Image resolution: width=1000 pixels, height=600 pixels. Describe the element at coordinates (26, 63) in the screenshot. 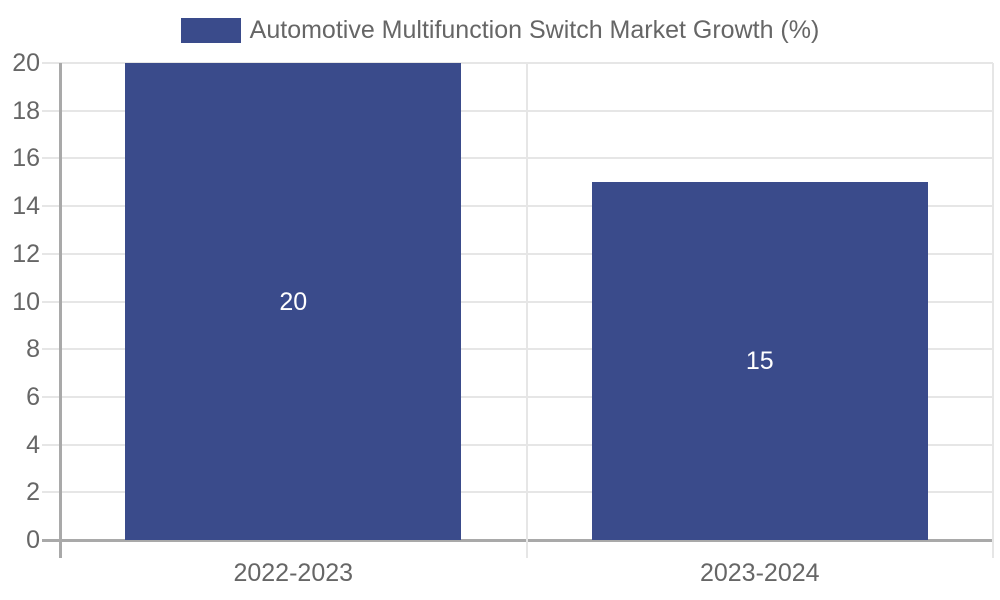

I see `y-tick-label: 20` at that location.